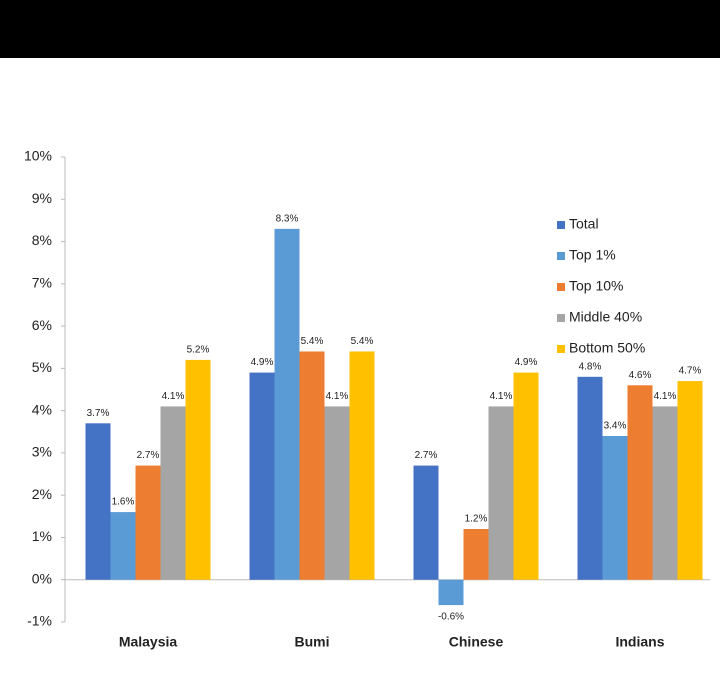  What do you see at coordinates (42, 494) in the screenshot?
I see `y-tick-label: 2%` at bounding box center [42, 494].